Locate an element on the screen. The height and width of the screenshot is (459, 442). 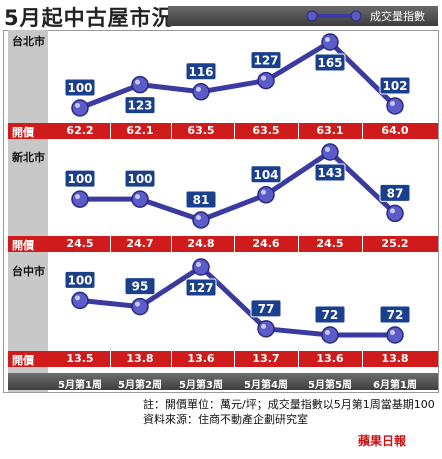
data-label: 104 is located at coordinates (265, 175).